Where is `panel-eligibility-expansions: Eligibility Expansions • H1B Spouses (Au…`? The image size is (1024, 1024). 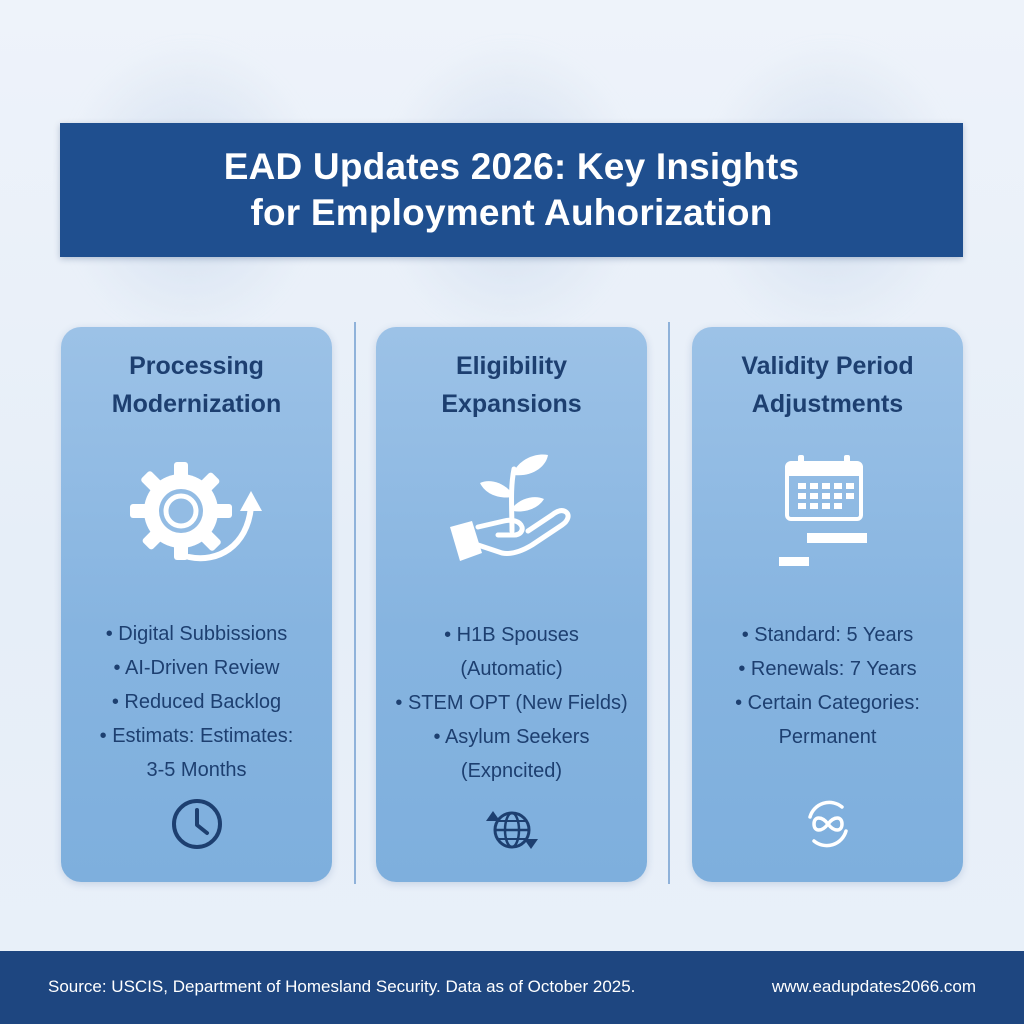 panel-eligibility-expansions: Eligibility Expansions • H1B Spouses (Au… is located at coordinates (511, 604).